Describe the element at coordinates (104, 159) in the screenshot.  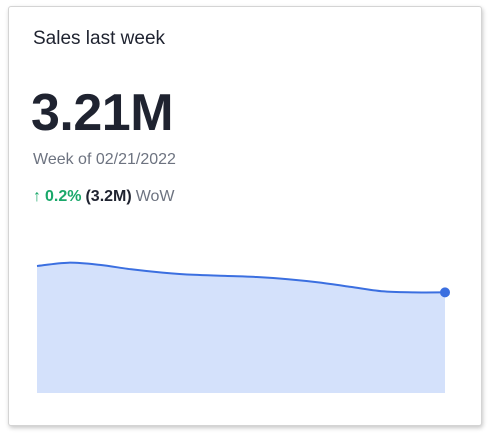
I see `period-label: Week of 02/21/2022` at that location.